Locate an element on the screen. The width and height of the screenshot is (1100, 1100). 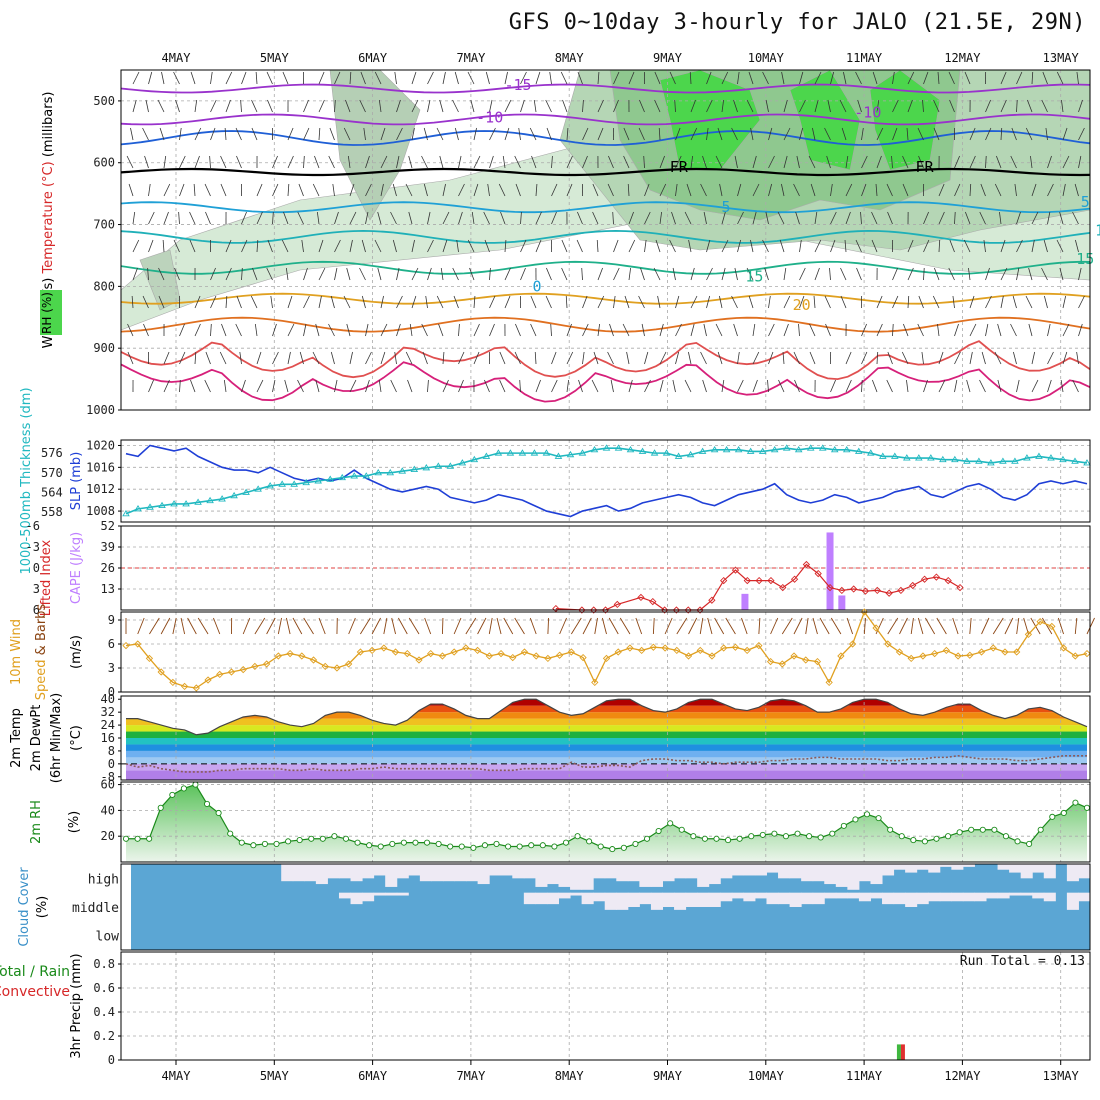
axis-label: 2m Temp is located at coordinates (16, 738).